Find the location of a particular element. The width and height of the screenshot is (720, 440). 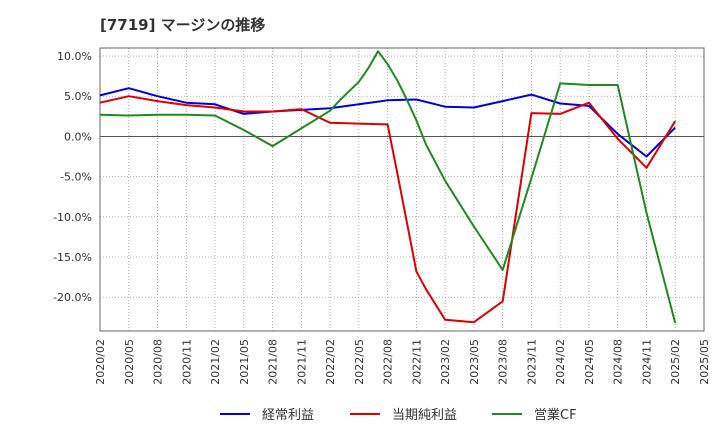

x-tick-label: 2020/08 is located at coordinates (158, 362).